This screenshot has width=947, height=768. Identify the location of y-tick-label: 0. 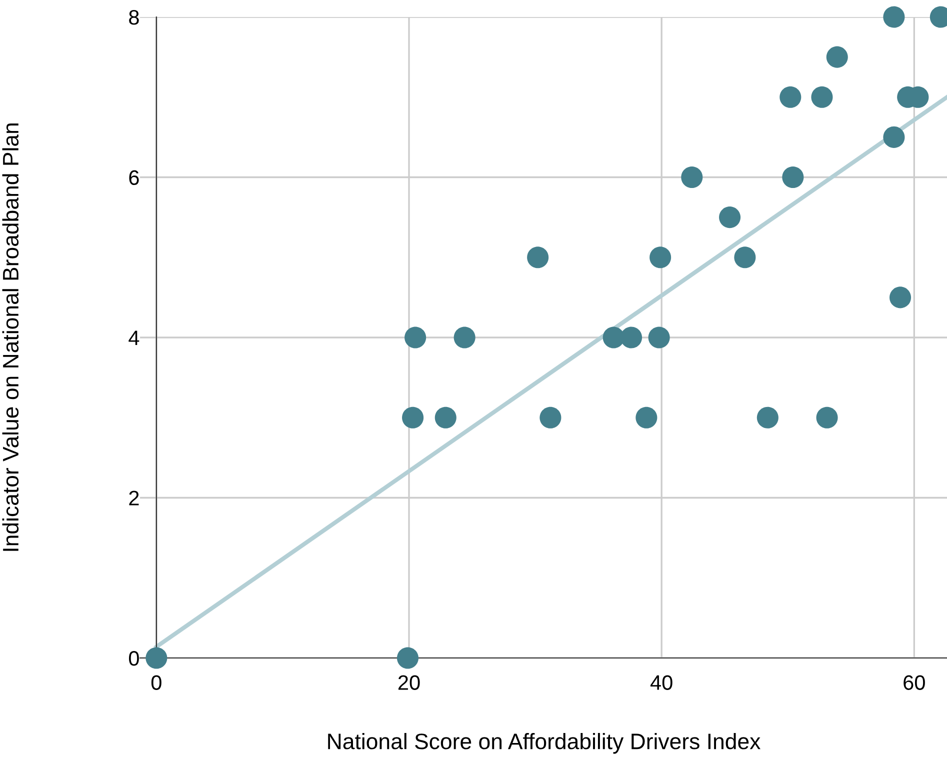
(133, 658).